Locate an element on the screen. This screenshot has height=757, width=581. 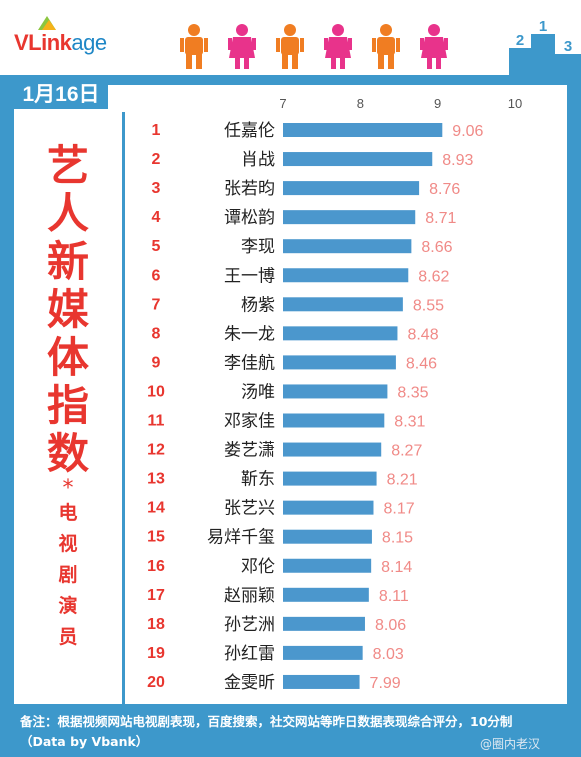
value-label: 8.48 is located at coordinates (422, 334).